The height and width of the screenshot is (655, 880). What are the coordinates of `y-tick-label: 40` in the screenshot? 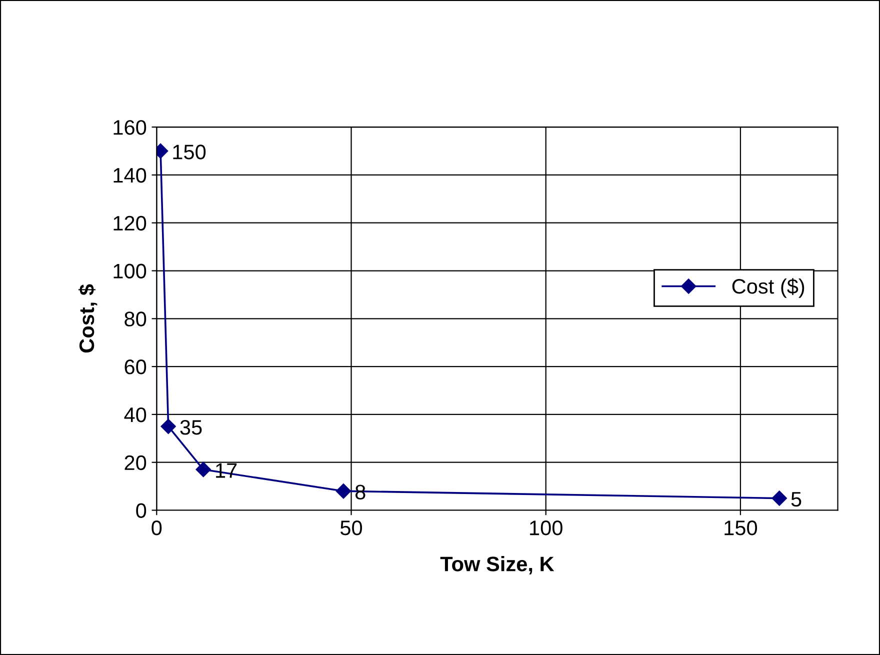 It's located at (135, 414).